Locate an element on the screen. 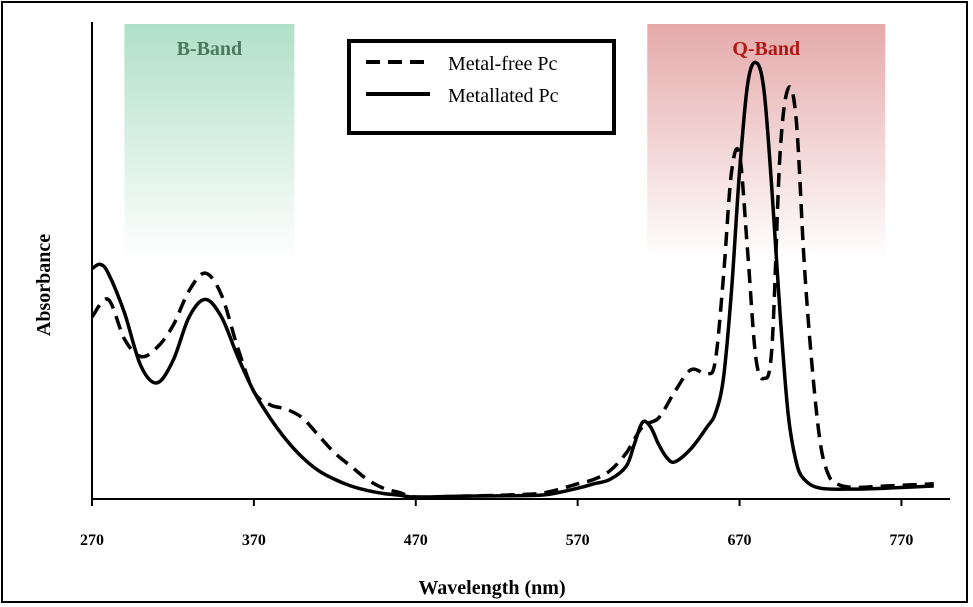 The width and height of the screenshot is (973, 607). legend-box is located at coordinates (481, 87).